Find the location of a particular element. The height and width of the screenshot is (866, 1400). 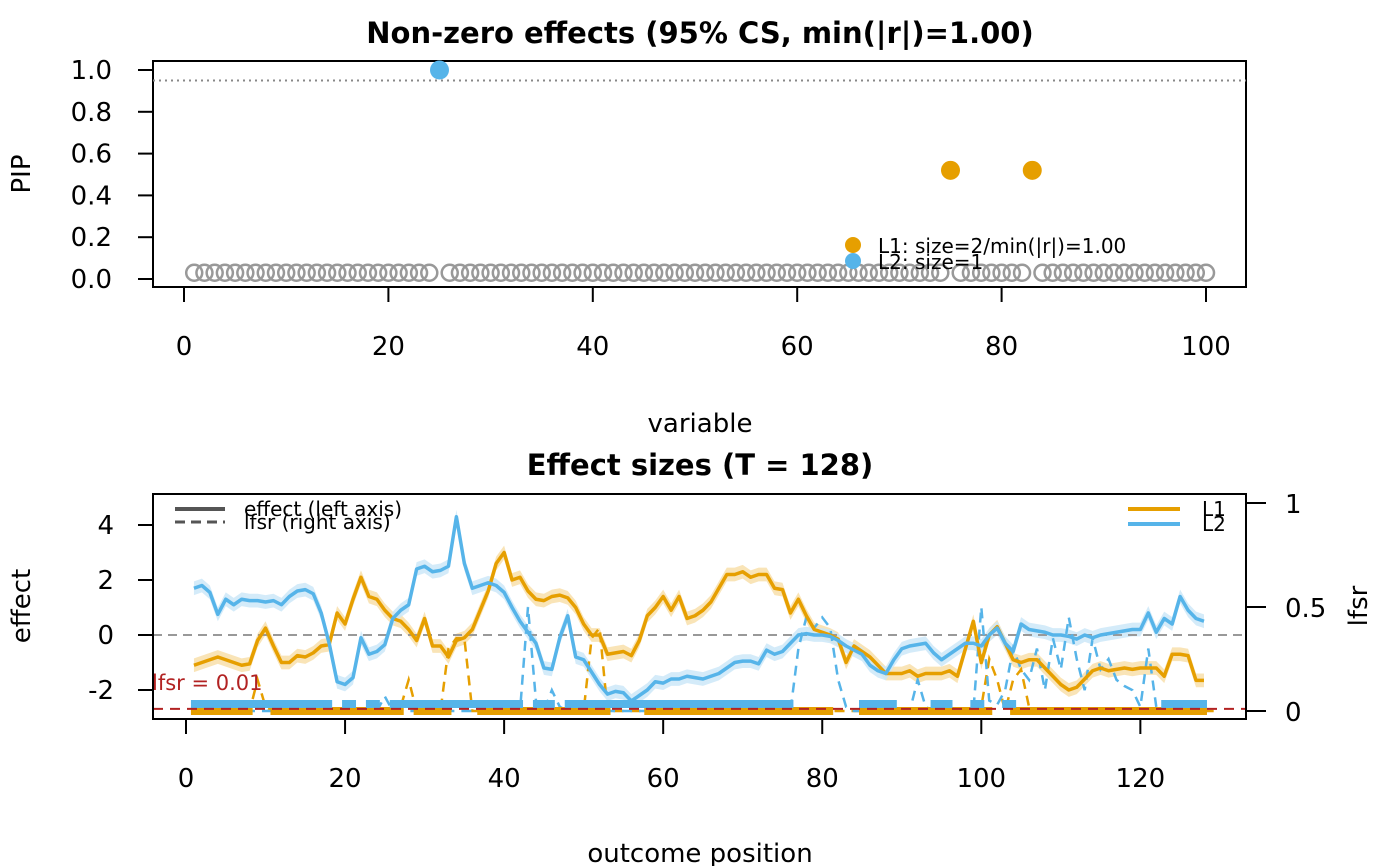

legend-marker-l1 is located at coordinates (853, 245).